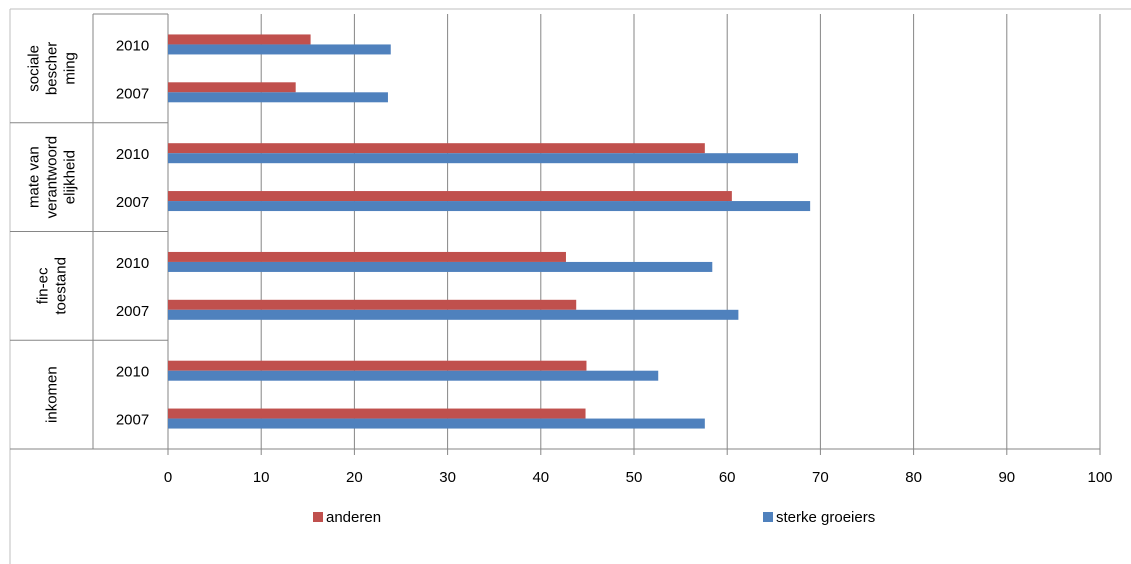 The width and height of the screenshot is (1131, 564). Describe the element at coordinates (447, 477) in the screenshot. I see `x-tick-label: 30` at that location.